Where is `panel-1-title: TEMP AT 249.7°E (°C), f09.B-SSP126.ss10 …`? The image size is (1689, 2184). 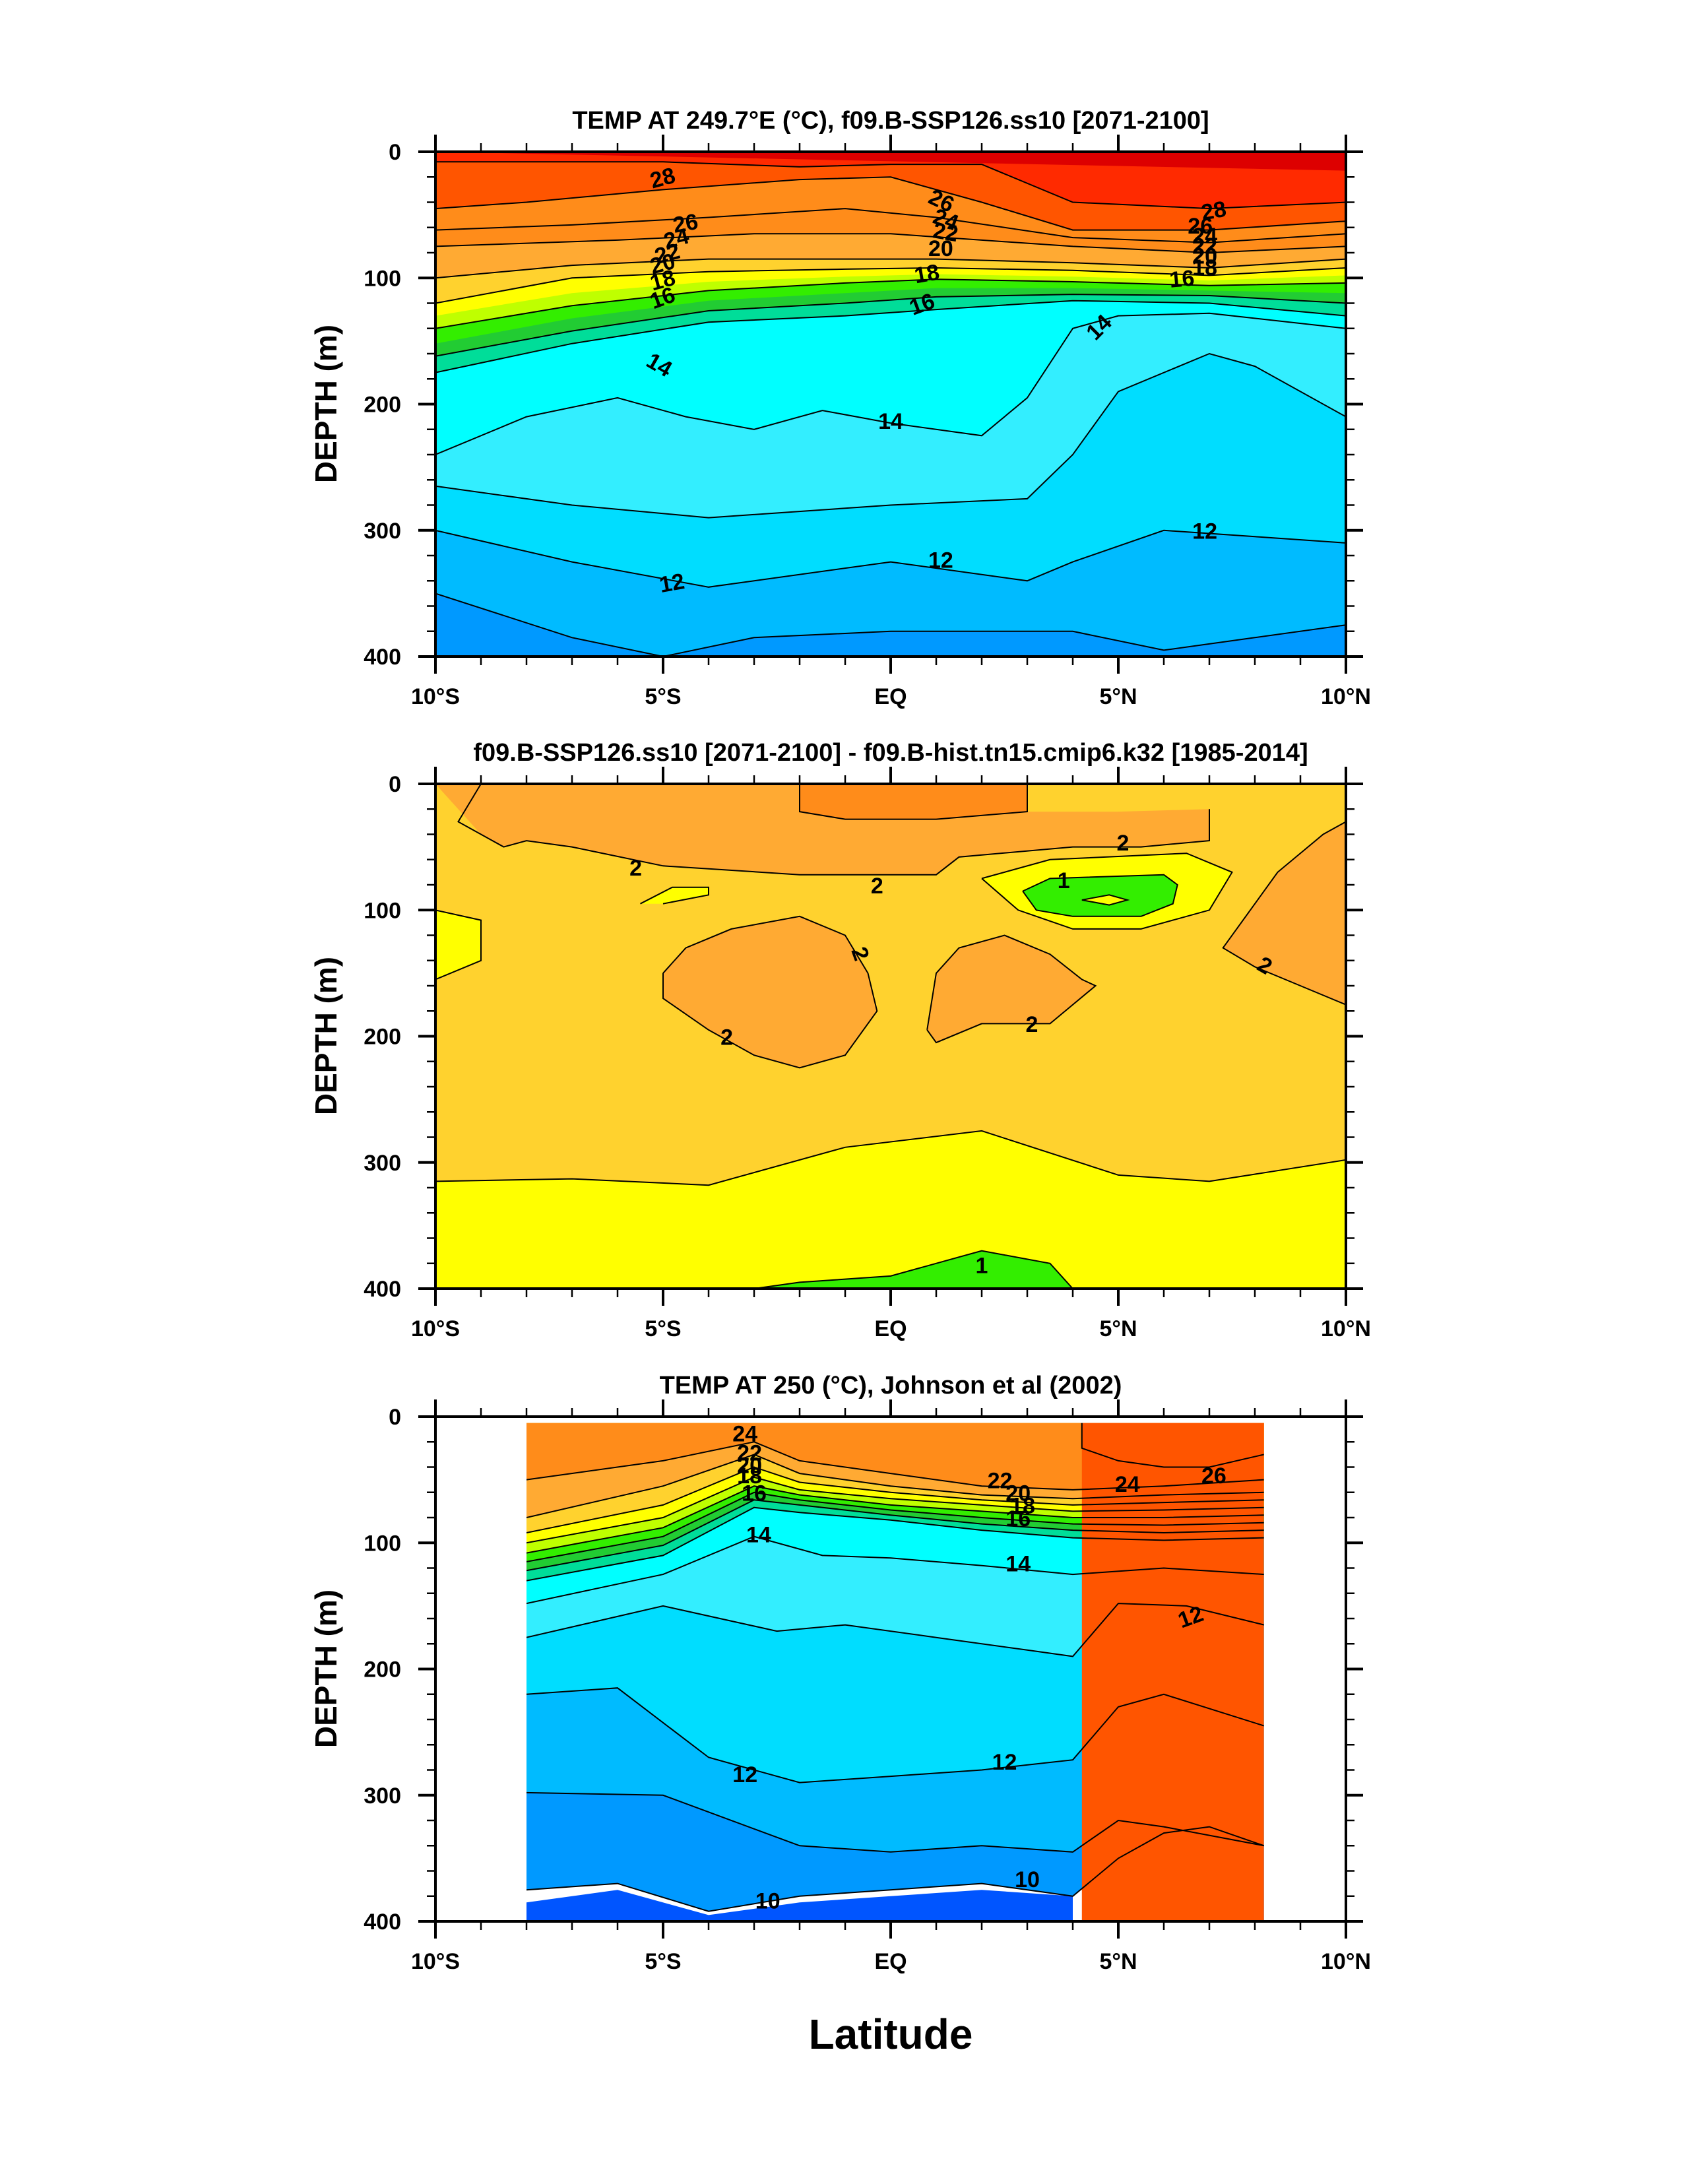
panel-1-title: TEMP AT 249.7°E (°C), f09.B-SSP126.ss10 … is located at coordinates (891, 121).